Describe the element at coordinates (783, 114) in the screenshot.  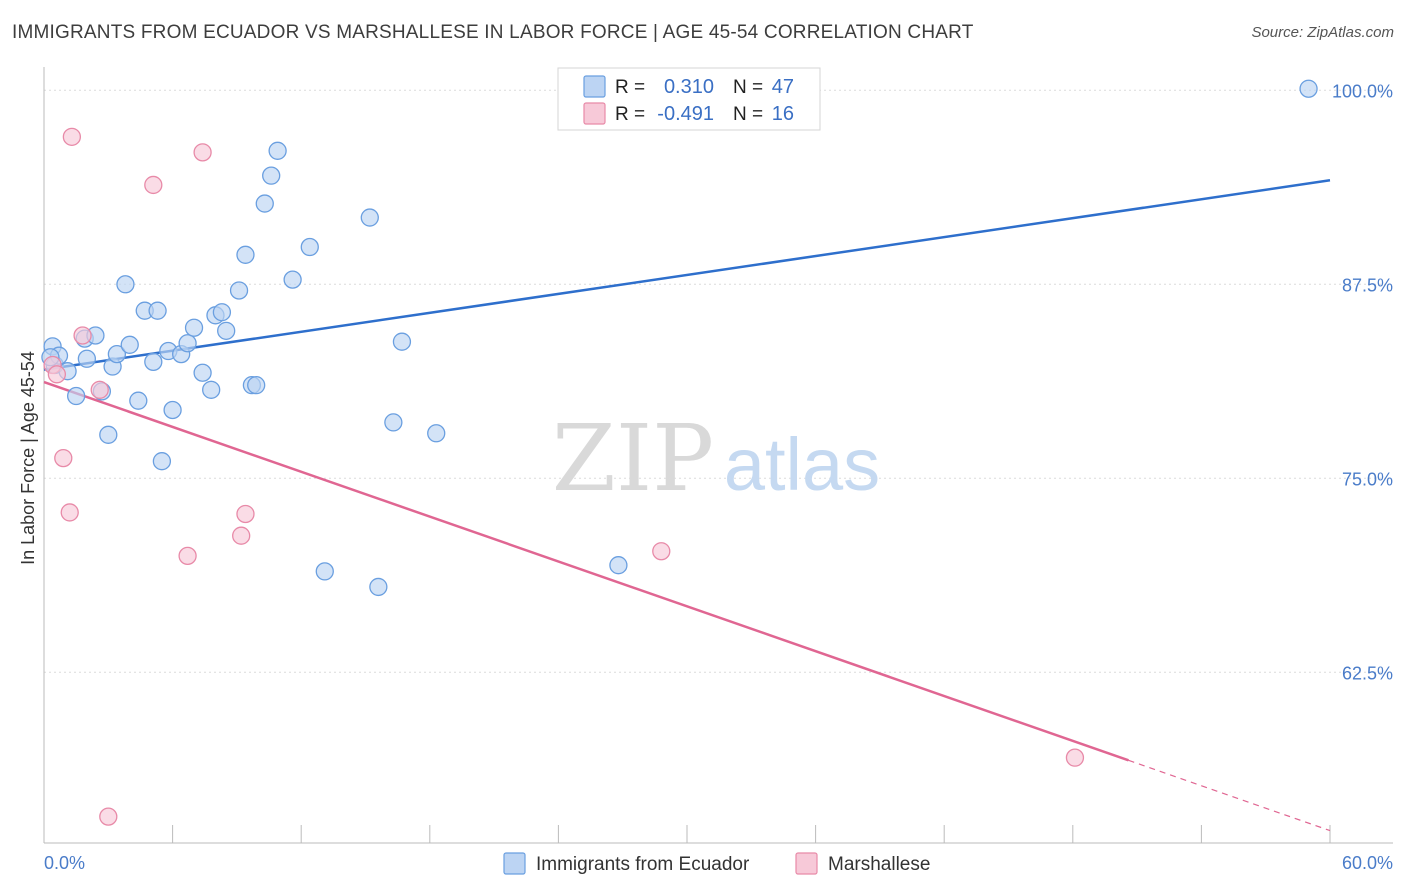
I see `legend-n-value: 16` at that location.